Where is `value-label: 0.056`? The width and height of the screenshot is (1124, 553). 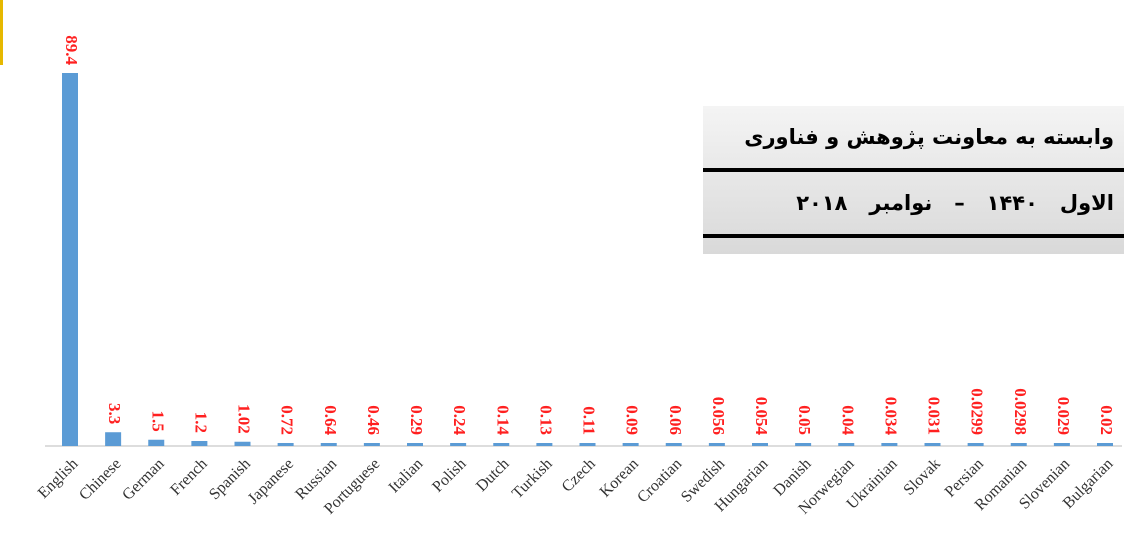
value-label: 0.056 is located at coordinates (718, 416).